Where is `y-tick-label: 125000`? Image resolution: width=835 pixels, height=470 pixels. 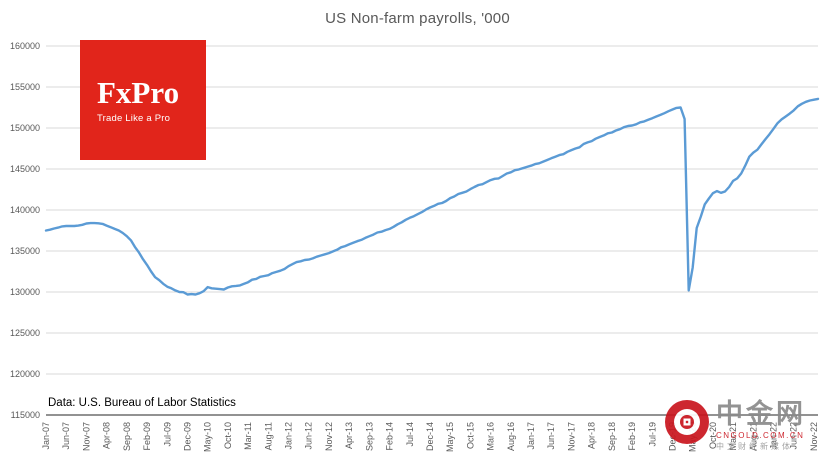 y-tick-label: 125000 is located at coordinates (25, 333).